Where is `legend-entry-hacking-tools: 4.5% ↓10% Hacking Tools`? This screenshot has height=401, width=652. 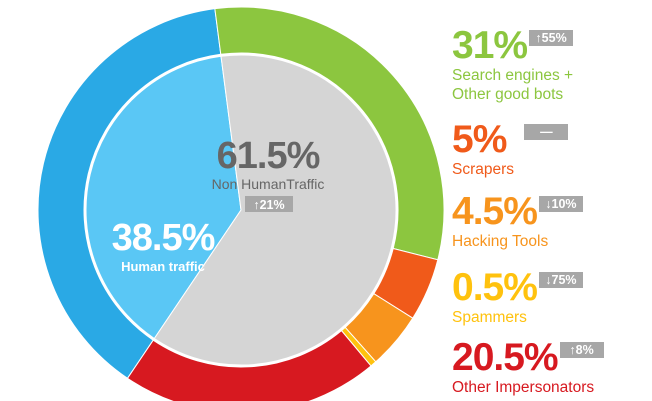
legend-entry-hacking-tools: 4.5% ↓10% Hacking Tools is located at coordinates (517, 221).